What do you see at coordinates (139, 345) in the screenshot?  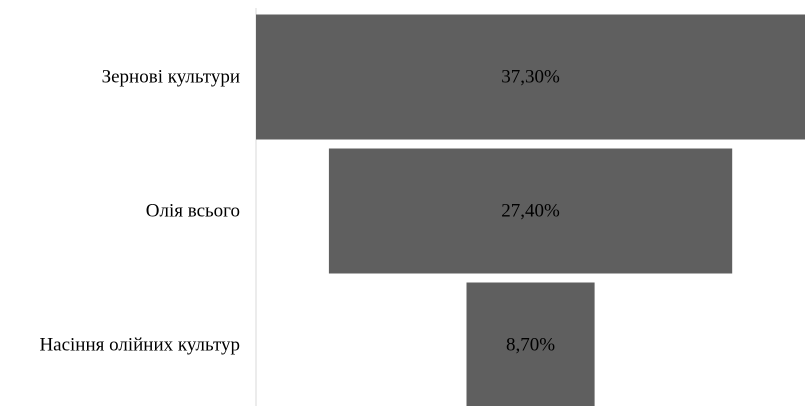 I see `category-label: Насіння олійних культур` at bounding box center [139, 345].